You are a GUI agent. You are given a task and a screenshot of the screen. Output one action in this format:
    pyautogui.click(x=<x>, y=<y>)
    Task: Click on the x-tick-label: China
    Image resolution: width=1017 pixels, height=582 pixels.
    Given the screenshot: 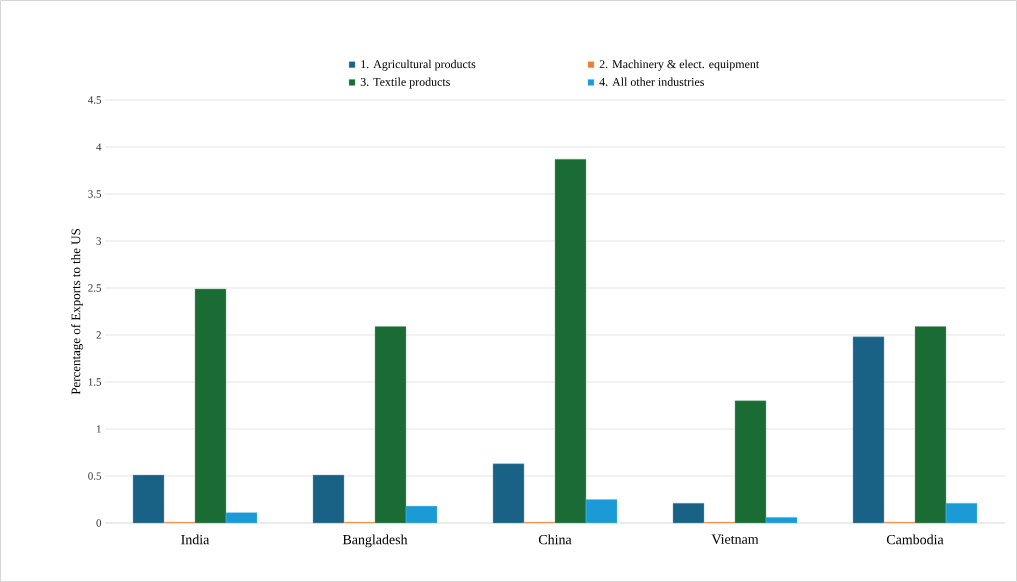 What is the action you would take?
    pyautogui.click(x=555, y=539)
    